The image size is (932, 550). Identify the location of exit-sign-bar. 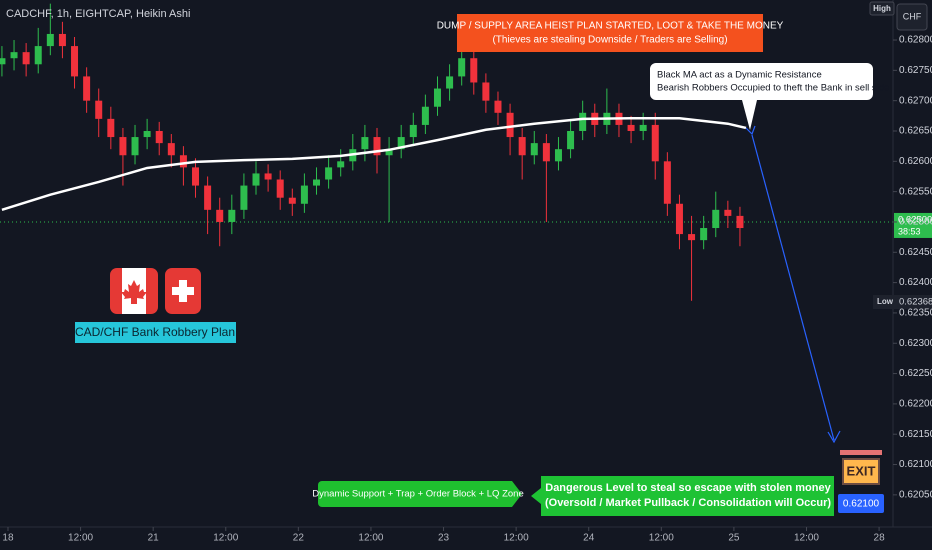
(861, 452).